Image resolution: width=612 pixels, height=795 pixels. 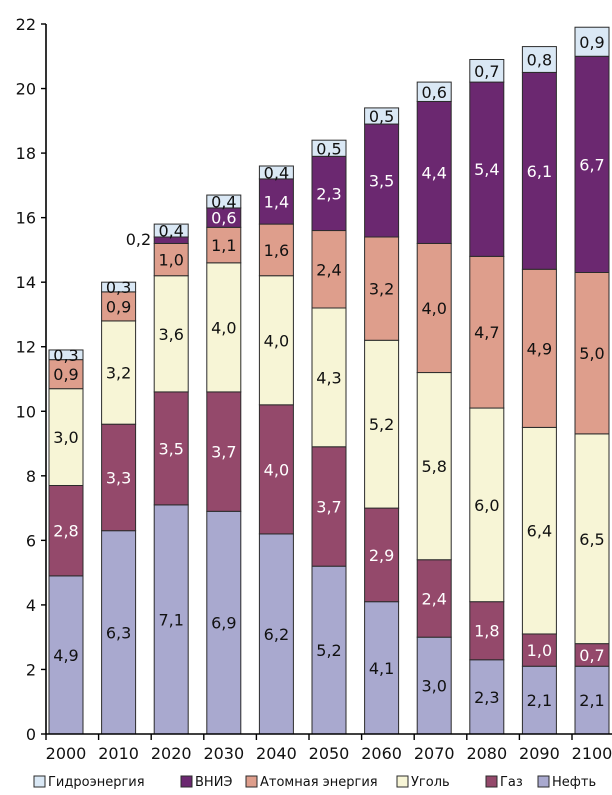 What do you see at coordinates (31, 734) in the screenshot?
I see `y-tick-label: 0` at bounding box center [31, 734].